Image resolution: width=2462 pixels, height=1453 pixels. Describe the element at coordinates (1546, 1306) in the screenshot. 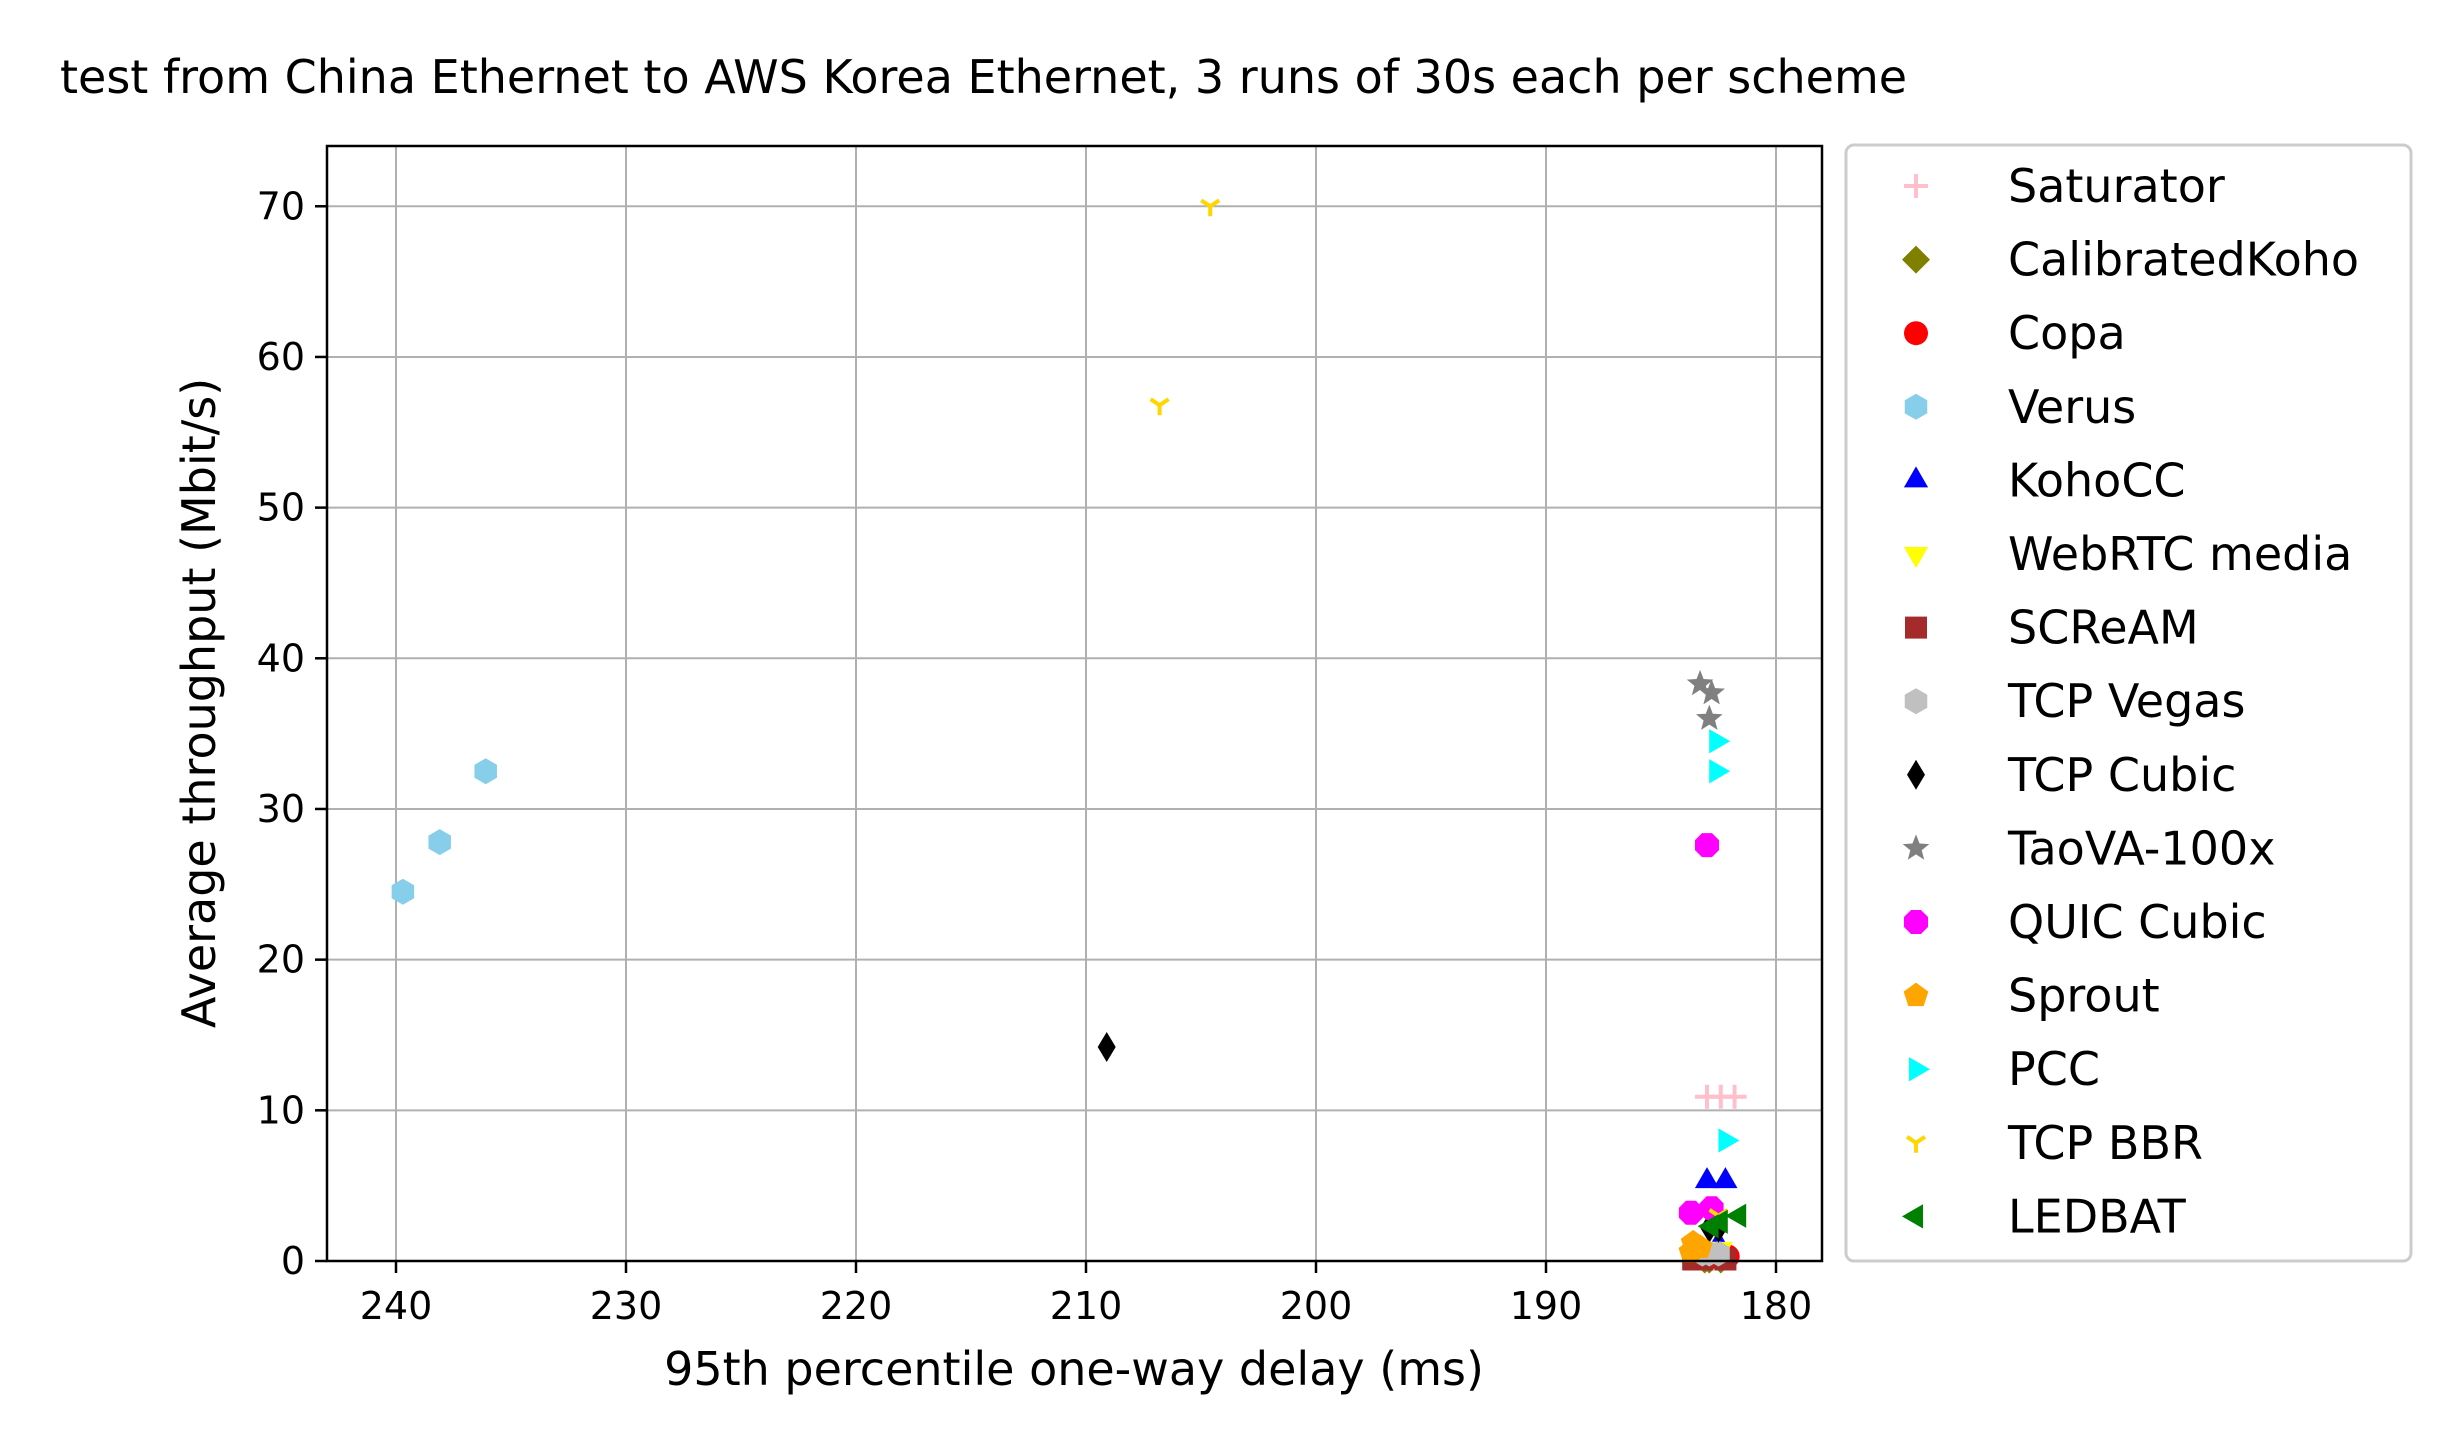

I see `x-tick-label: 190` at that location.